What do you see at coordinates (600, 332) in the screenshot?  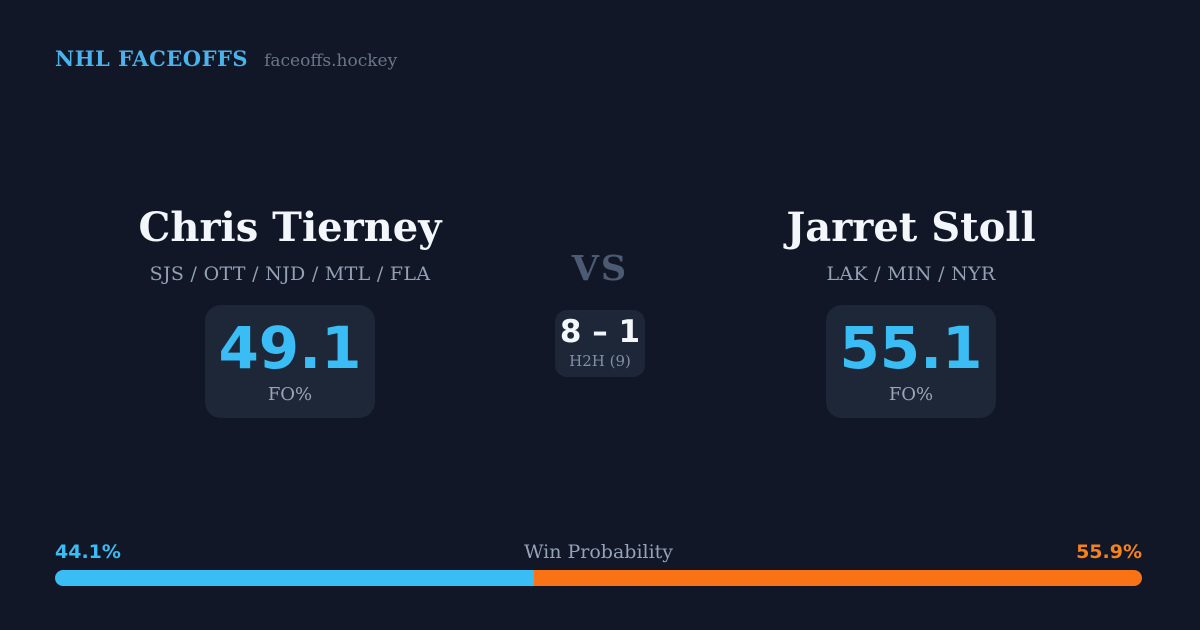 I see `h2h-score: 8 – 1` at bounding box center [600, 332].